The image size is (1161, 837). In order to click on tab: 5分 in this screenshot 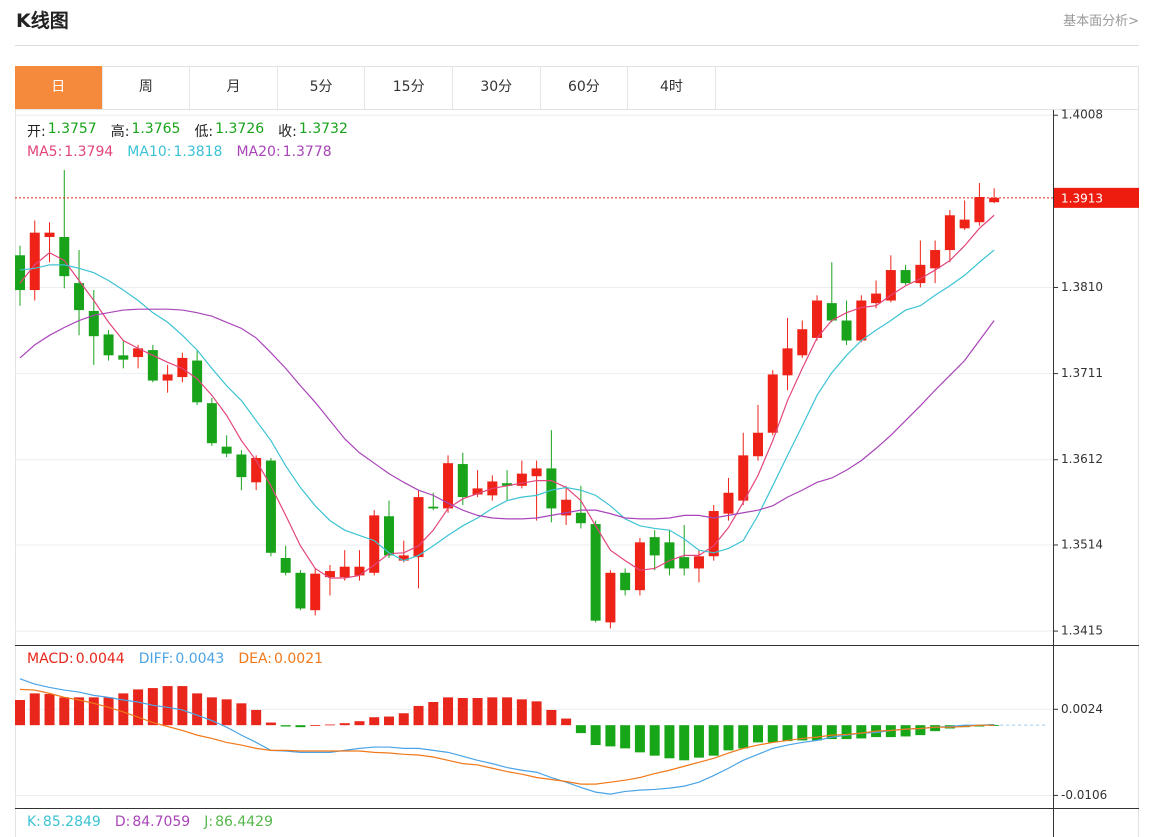, I will do `click(322, 87)`.